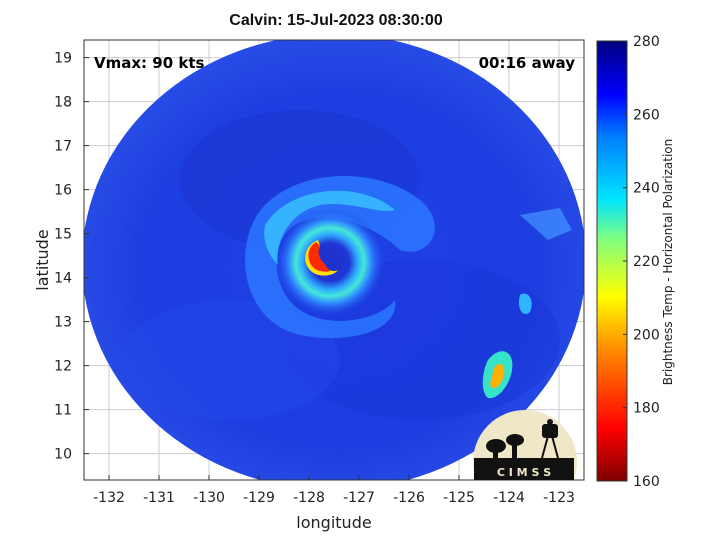 The width and height of the screenshot is (720, 540). What do you see at coordinates (63, 191) in the screenshot?
I see `y-tick-label: 16` at bounding box center [63, 191].